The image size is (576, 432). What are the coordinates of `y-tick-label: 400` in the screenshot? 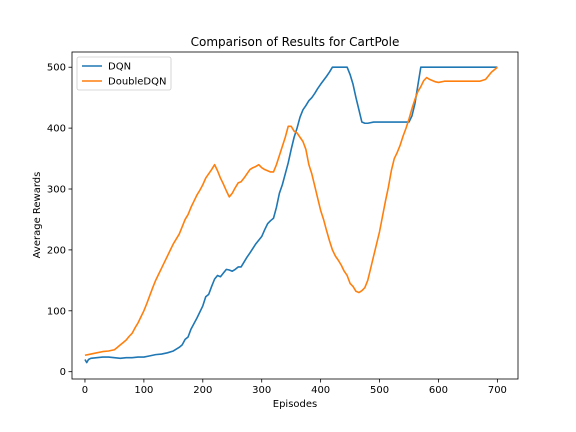 It's located at (56, 129).